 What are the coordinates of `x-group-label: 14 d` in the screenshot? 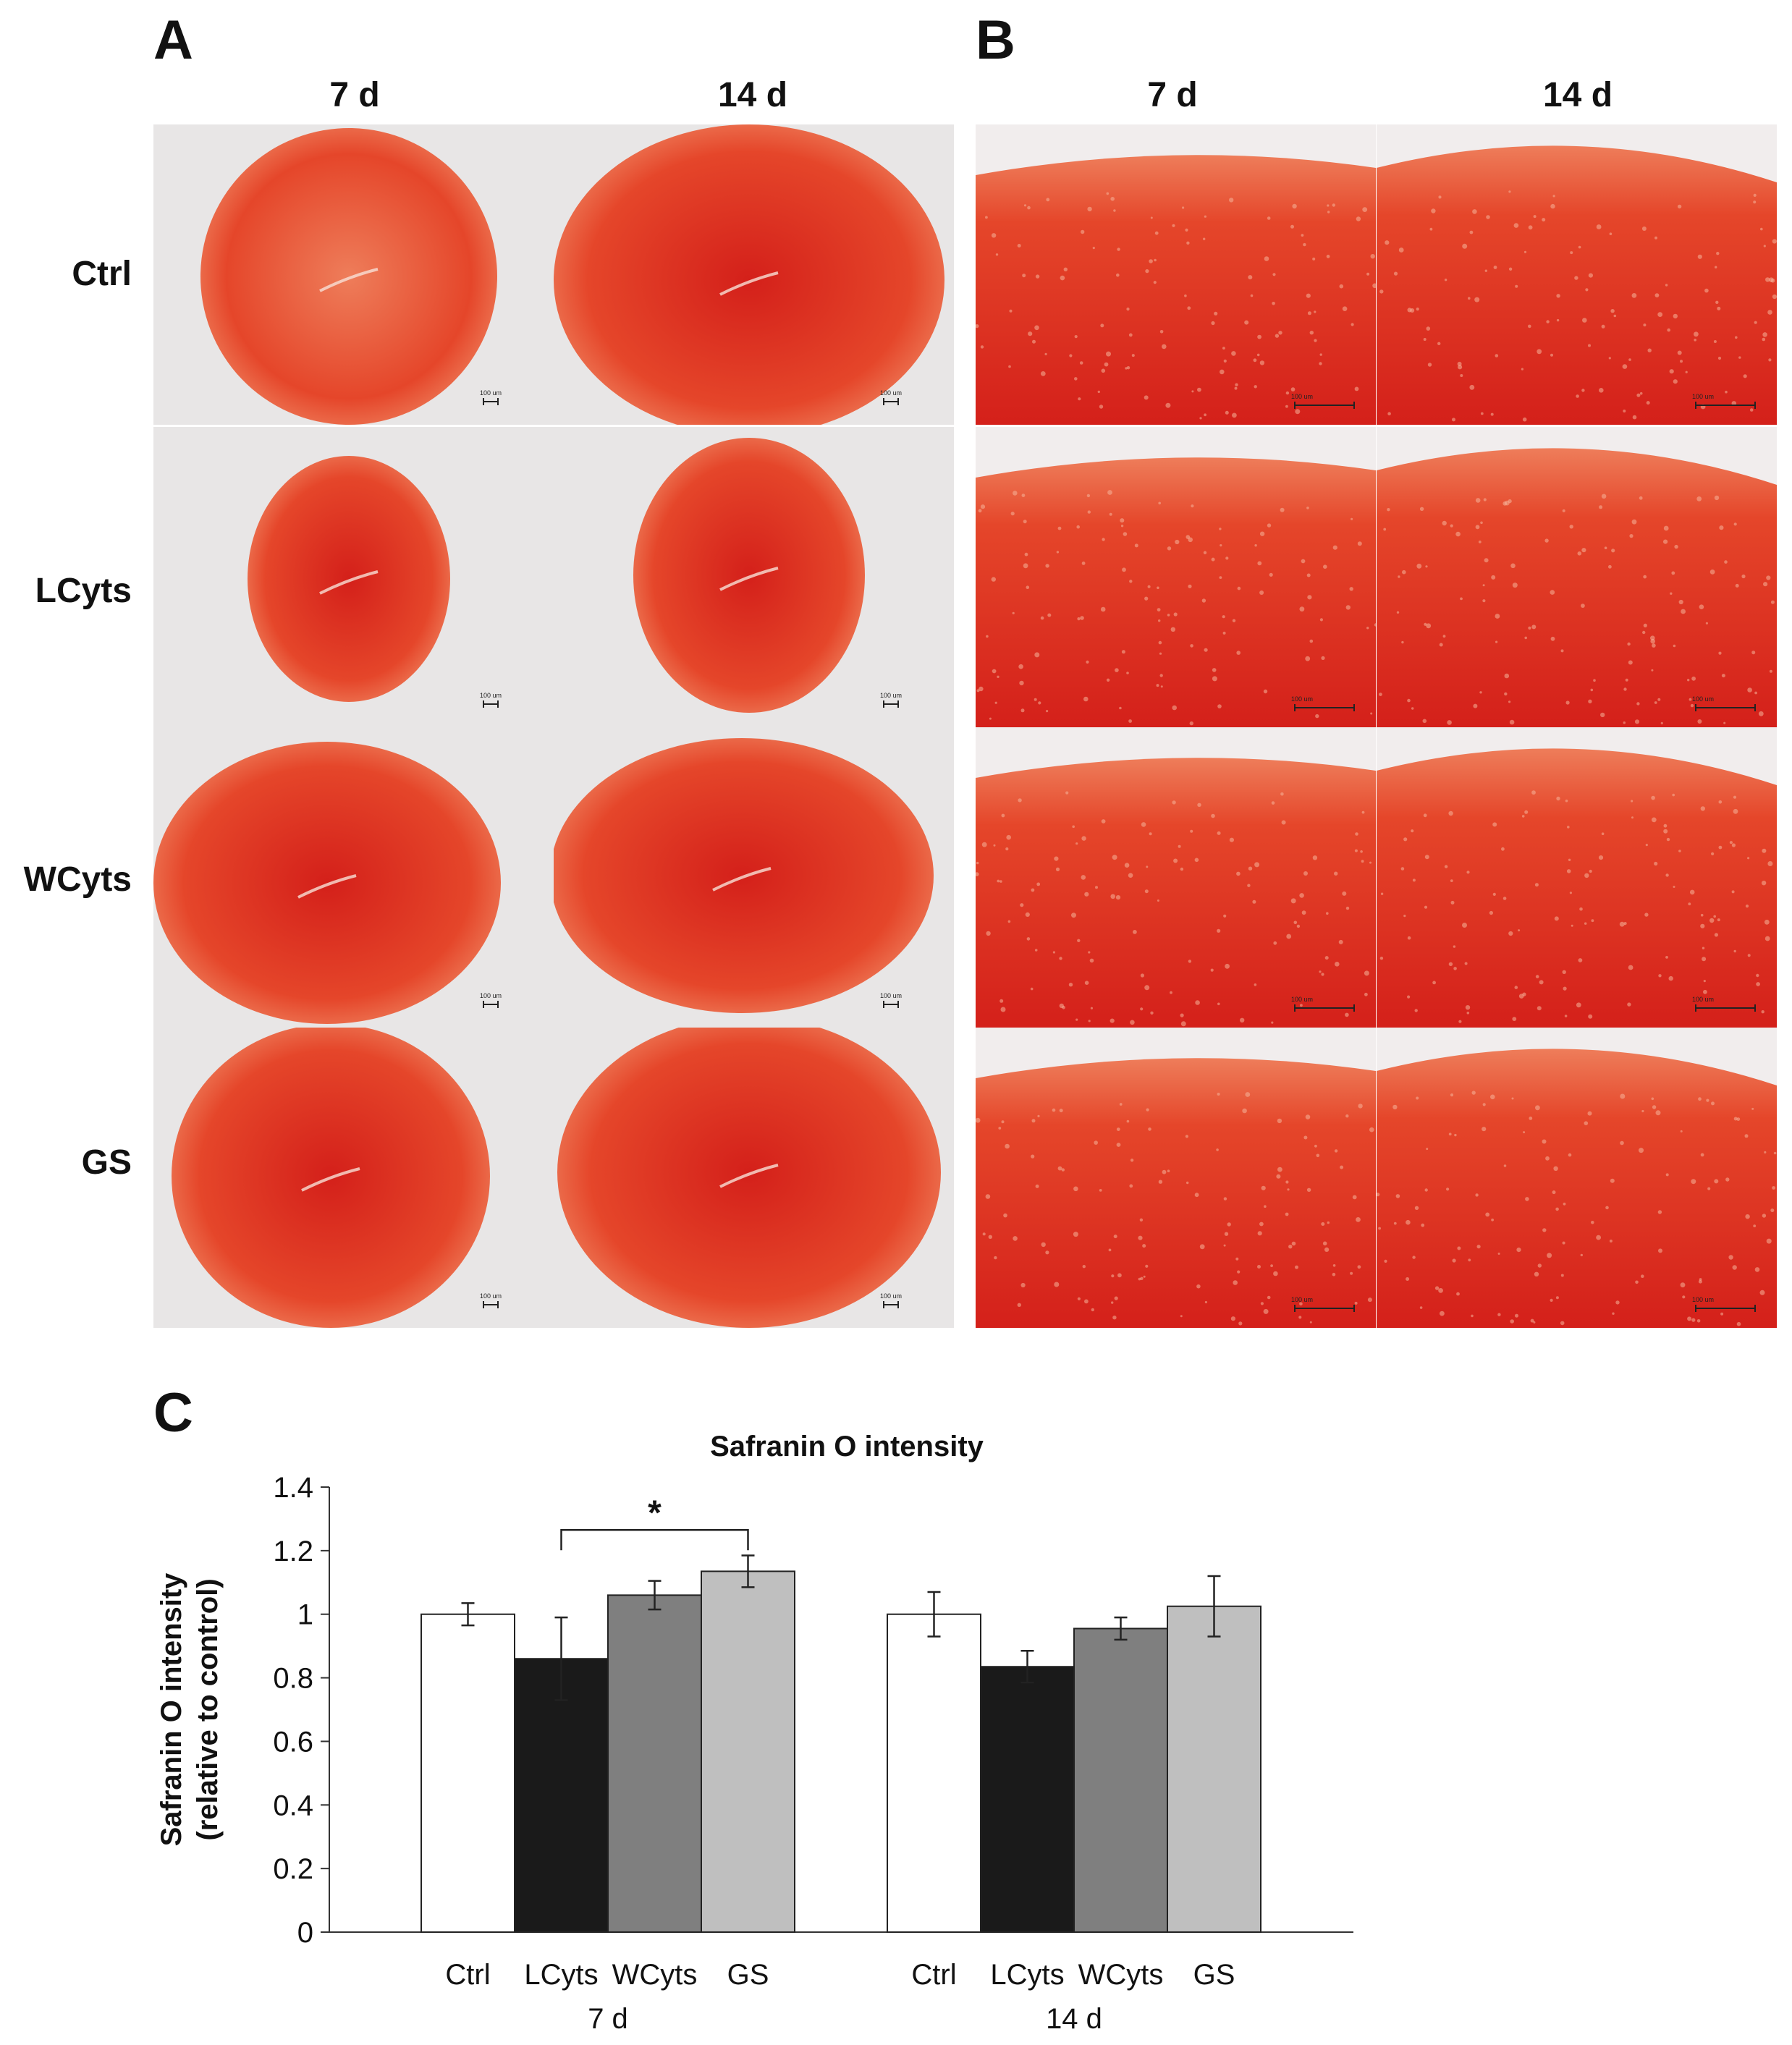 It's located at (1074, 2019).